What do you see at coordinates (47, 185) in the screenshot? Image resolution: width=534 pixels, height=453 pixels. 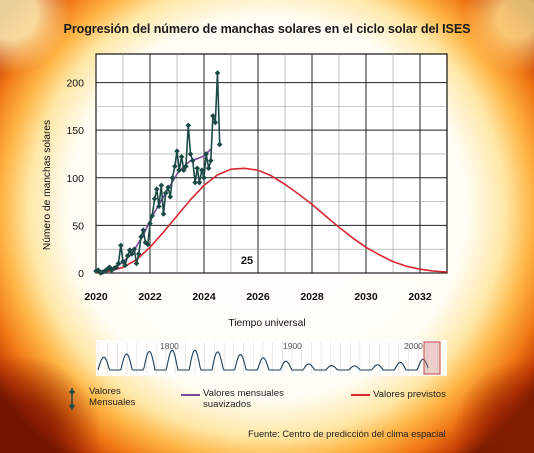 I see `y-axis-label: Número de manchas solares` at bounding box center [47, 185].